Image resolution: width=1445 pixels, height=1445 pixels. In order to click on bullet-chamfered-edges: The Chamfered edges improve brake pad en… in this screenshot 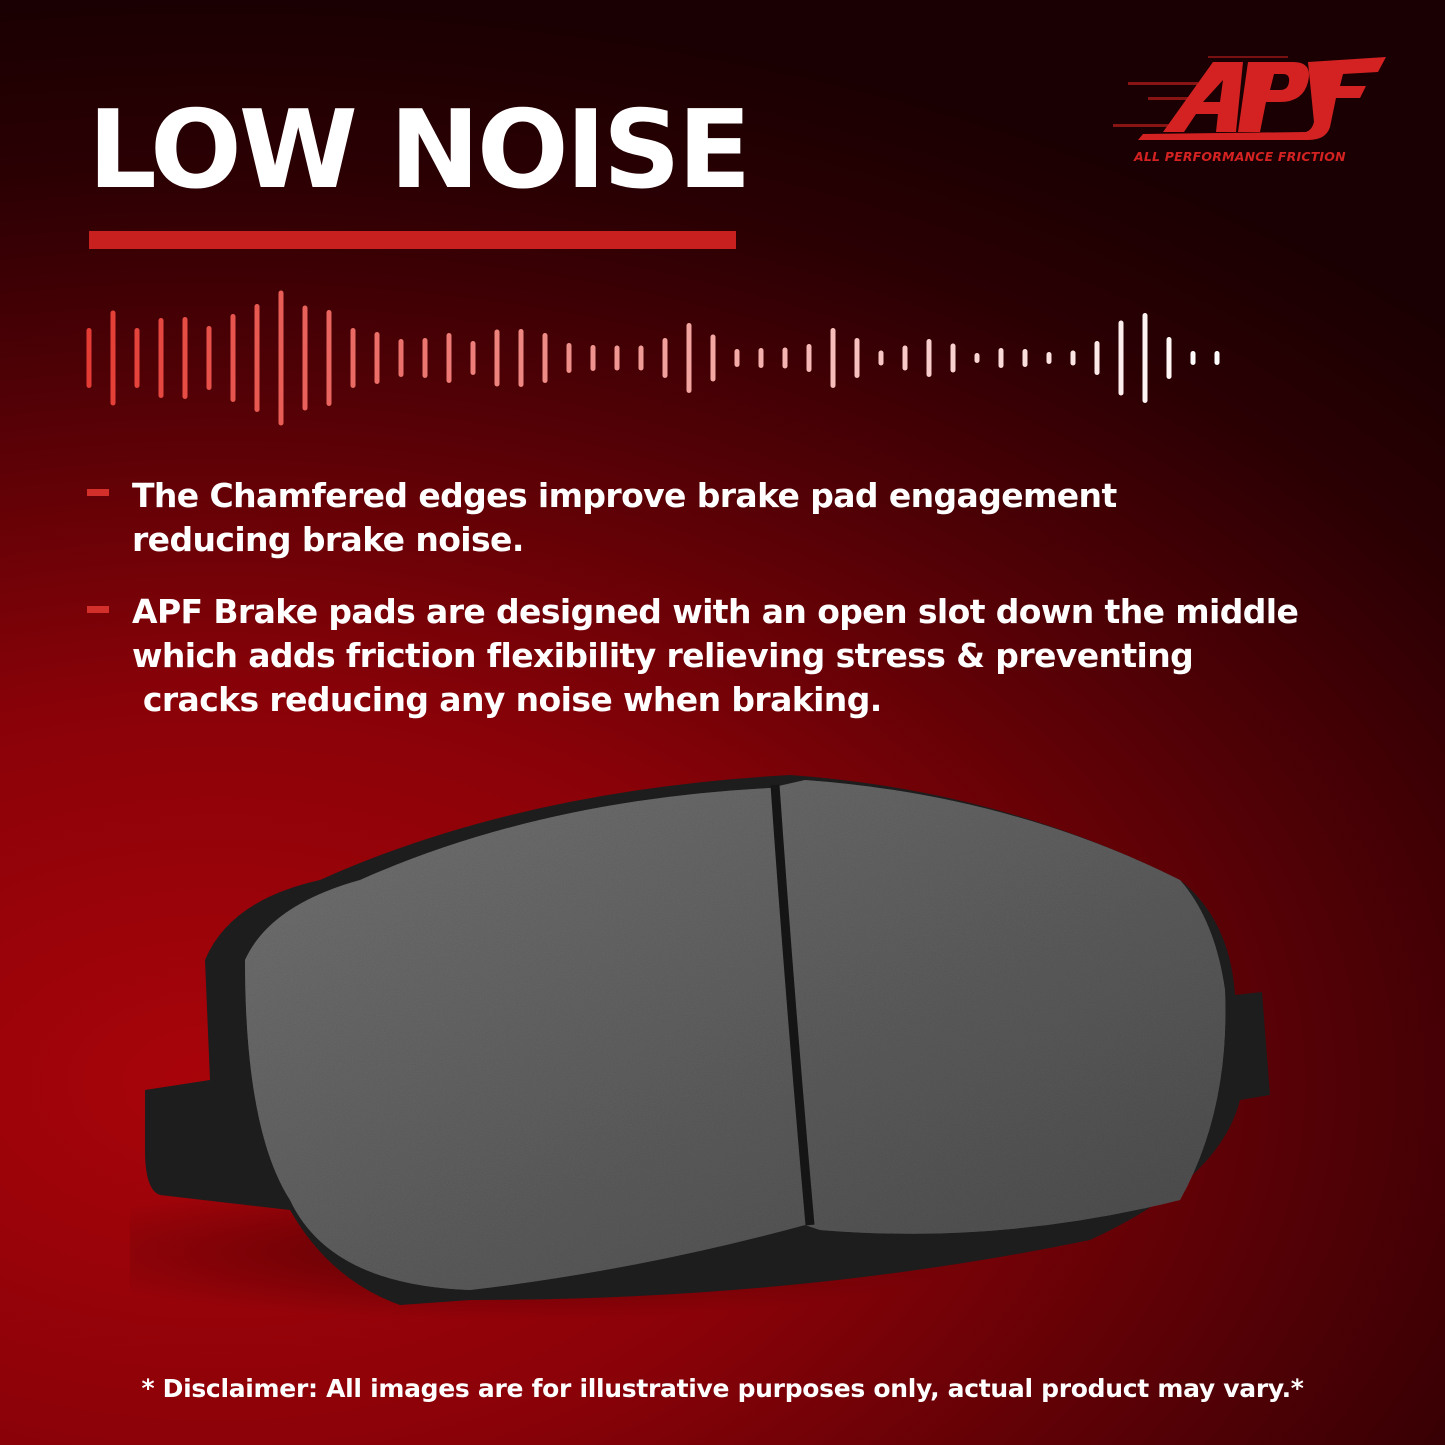, I will do `click(762, 518)`.